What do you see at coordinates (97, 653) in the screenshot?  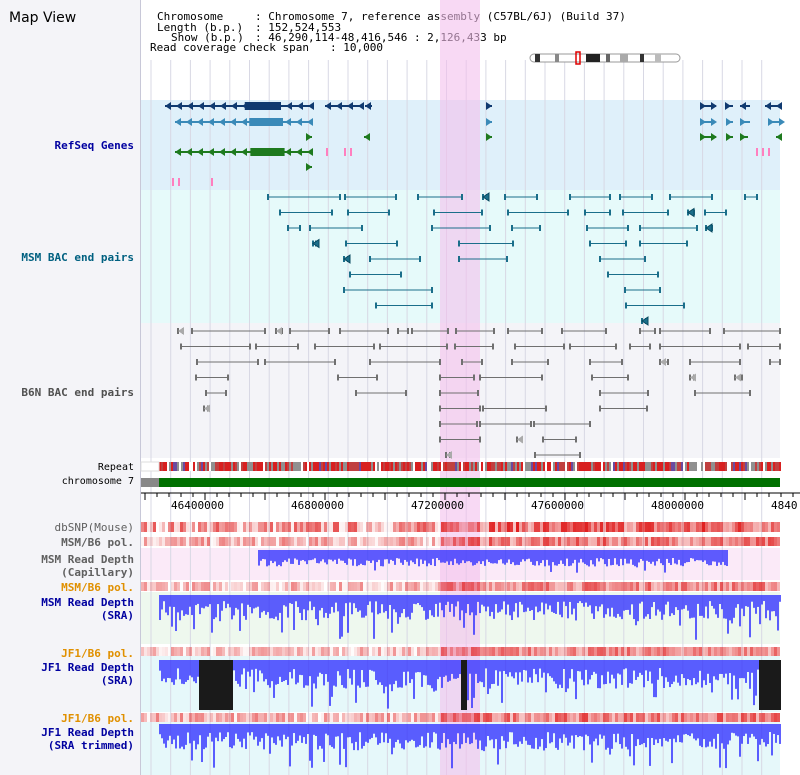 I see `track-label-jf1-b6-pol-1: JF1/B6 pol.` at bounding box center [97, 653].